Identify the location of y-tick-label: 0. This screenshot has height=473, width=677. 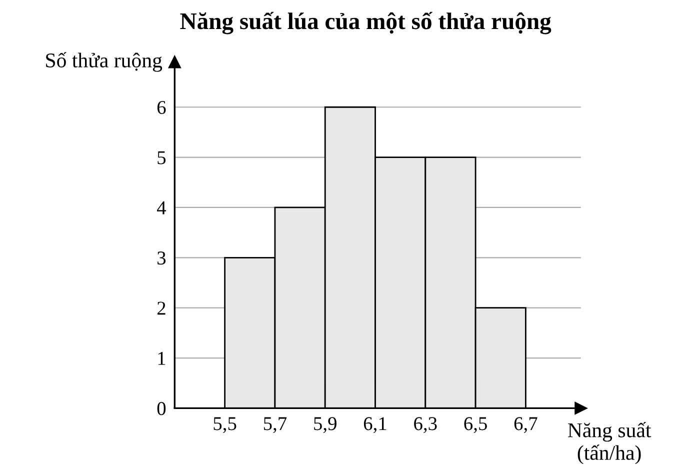
(161, 409).